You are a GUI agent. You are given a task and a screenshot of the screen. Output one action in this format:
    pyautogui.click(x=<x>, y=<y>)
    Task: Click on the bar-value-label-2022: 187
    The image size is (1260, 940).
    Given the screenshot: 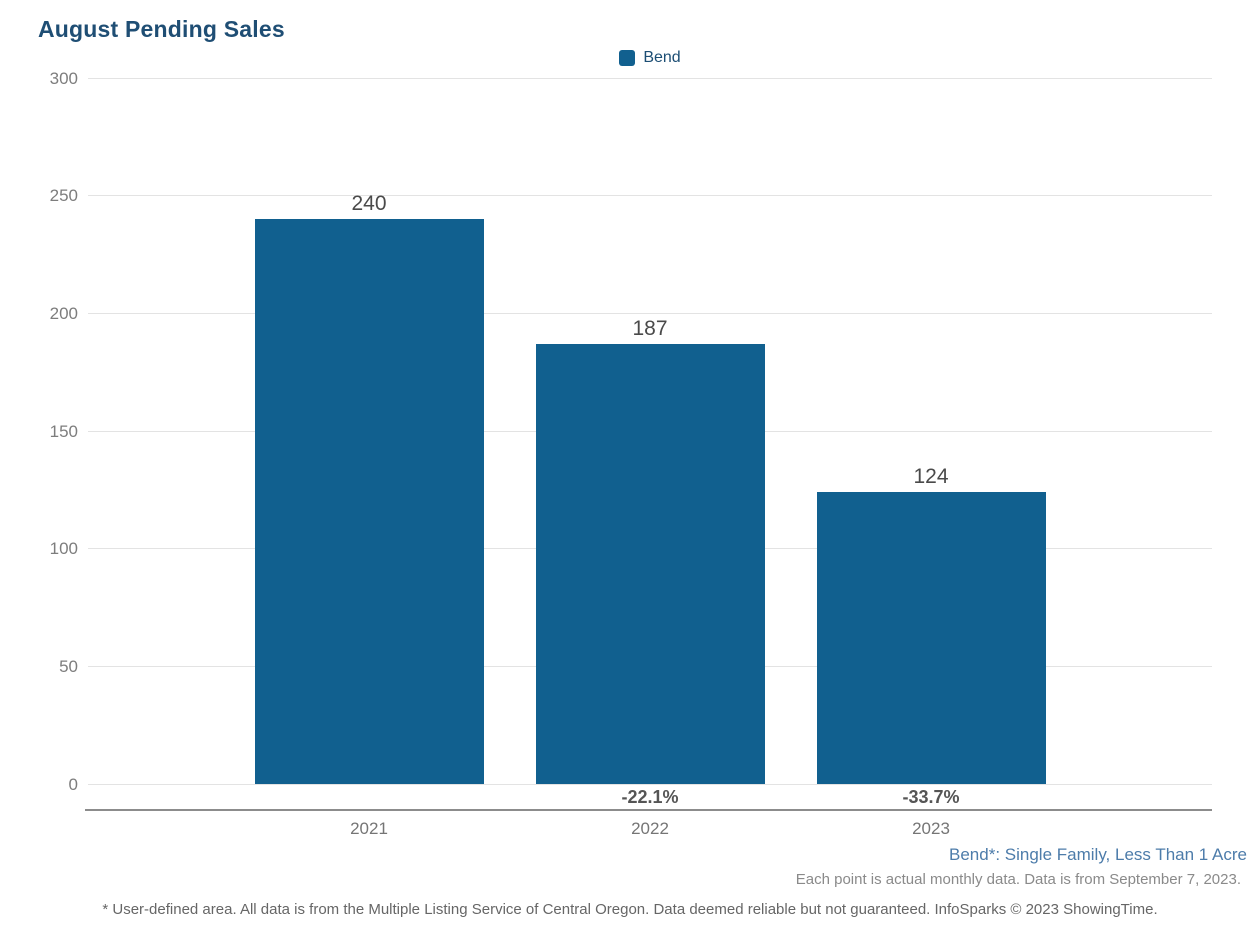 What is the action you would take?
    pyautogui.click(x=650, y=328)
    